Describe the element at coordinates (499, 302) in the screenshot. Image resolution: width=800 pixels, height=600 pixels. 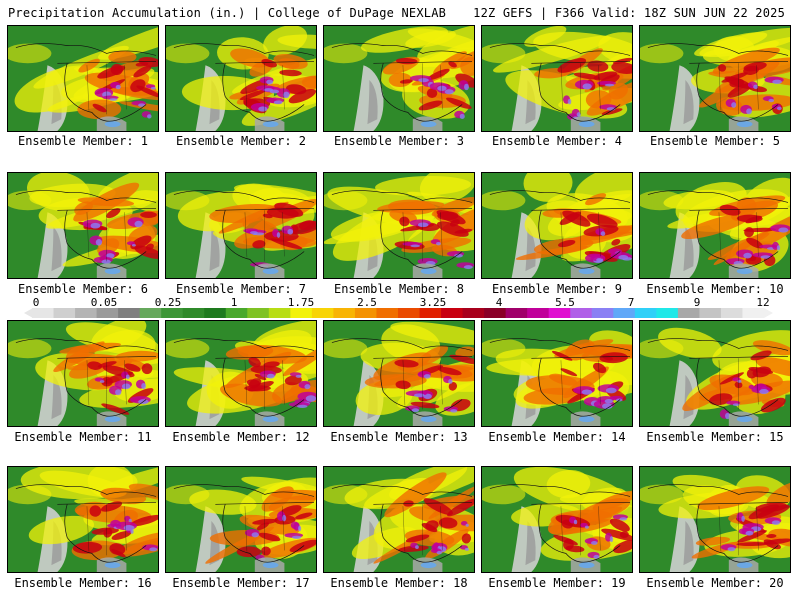
I see `colorbar-tick-label: 4` at that location.